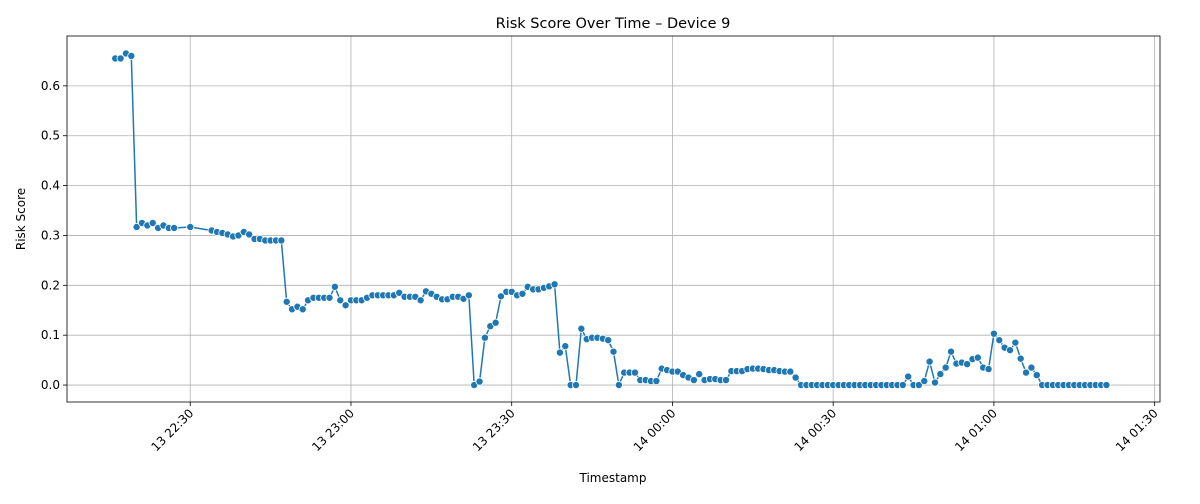 This screenshot has height=504, width=1200. I want to click on x-tick-label: 14 00:30, so click(815, 430).